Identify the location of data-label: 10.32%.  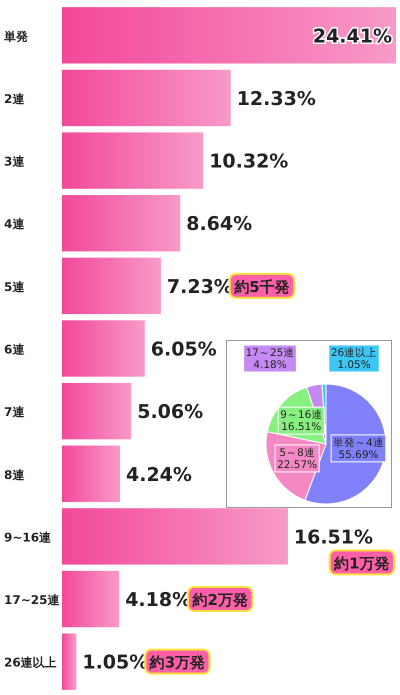
(248, 161).